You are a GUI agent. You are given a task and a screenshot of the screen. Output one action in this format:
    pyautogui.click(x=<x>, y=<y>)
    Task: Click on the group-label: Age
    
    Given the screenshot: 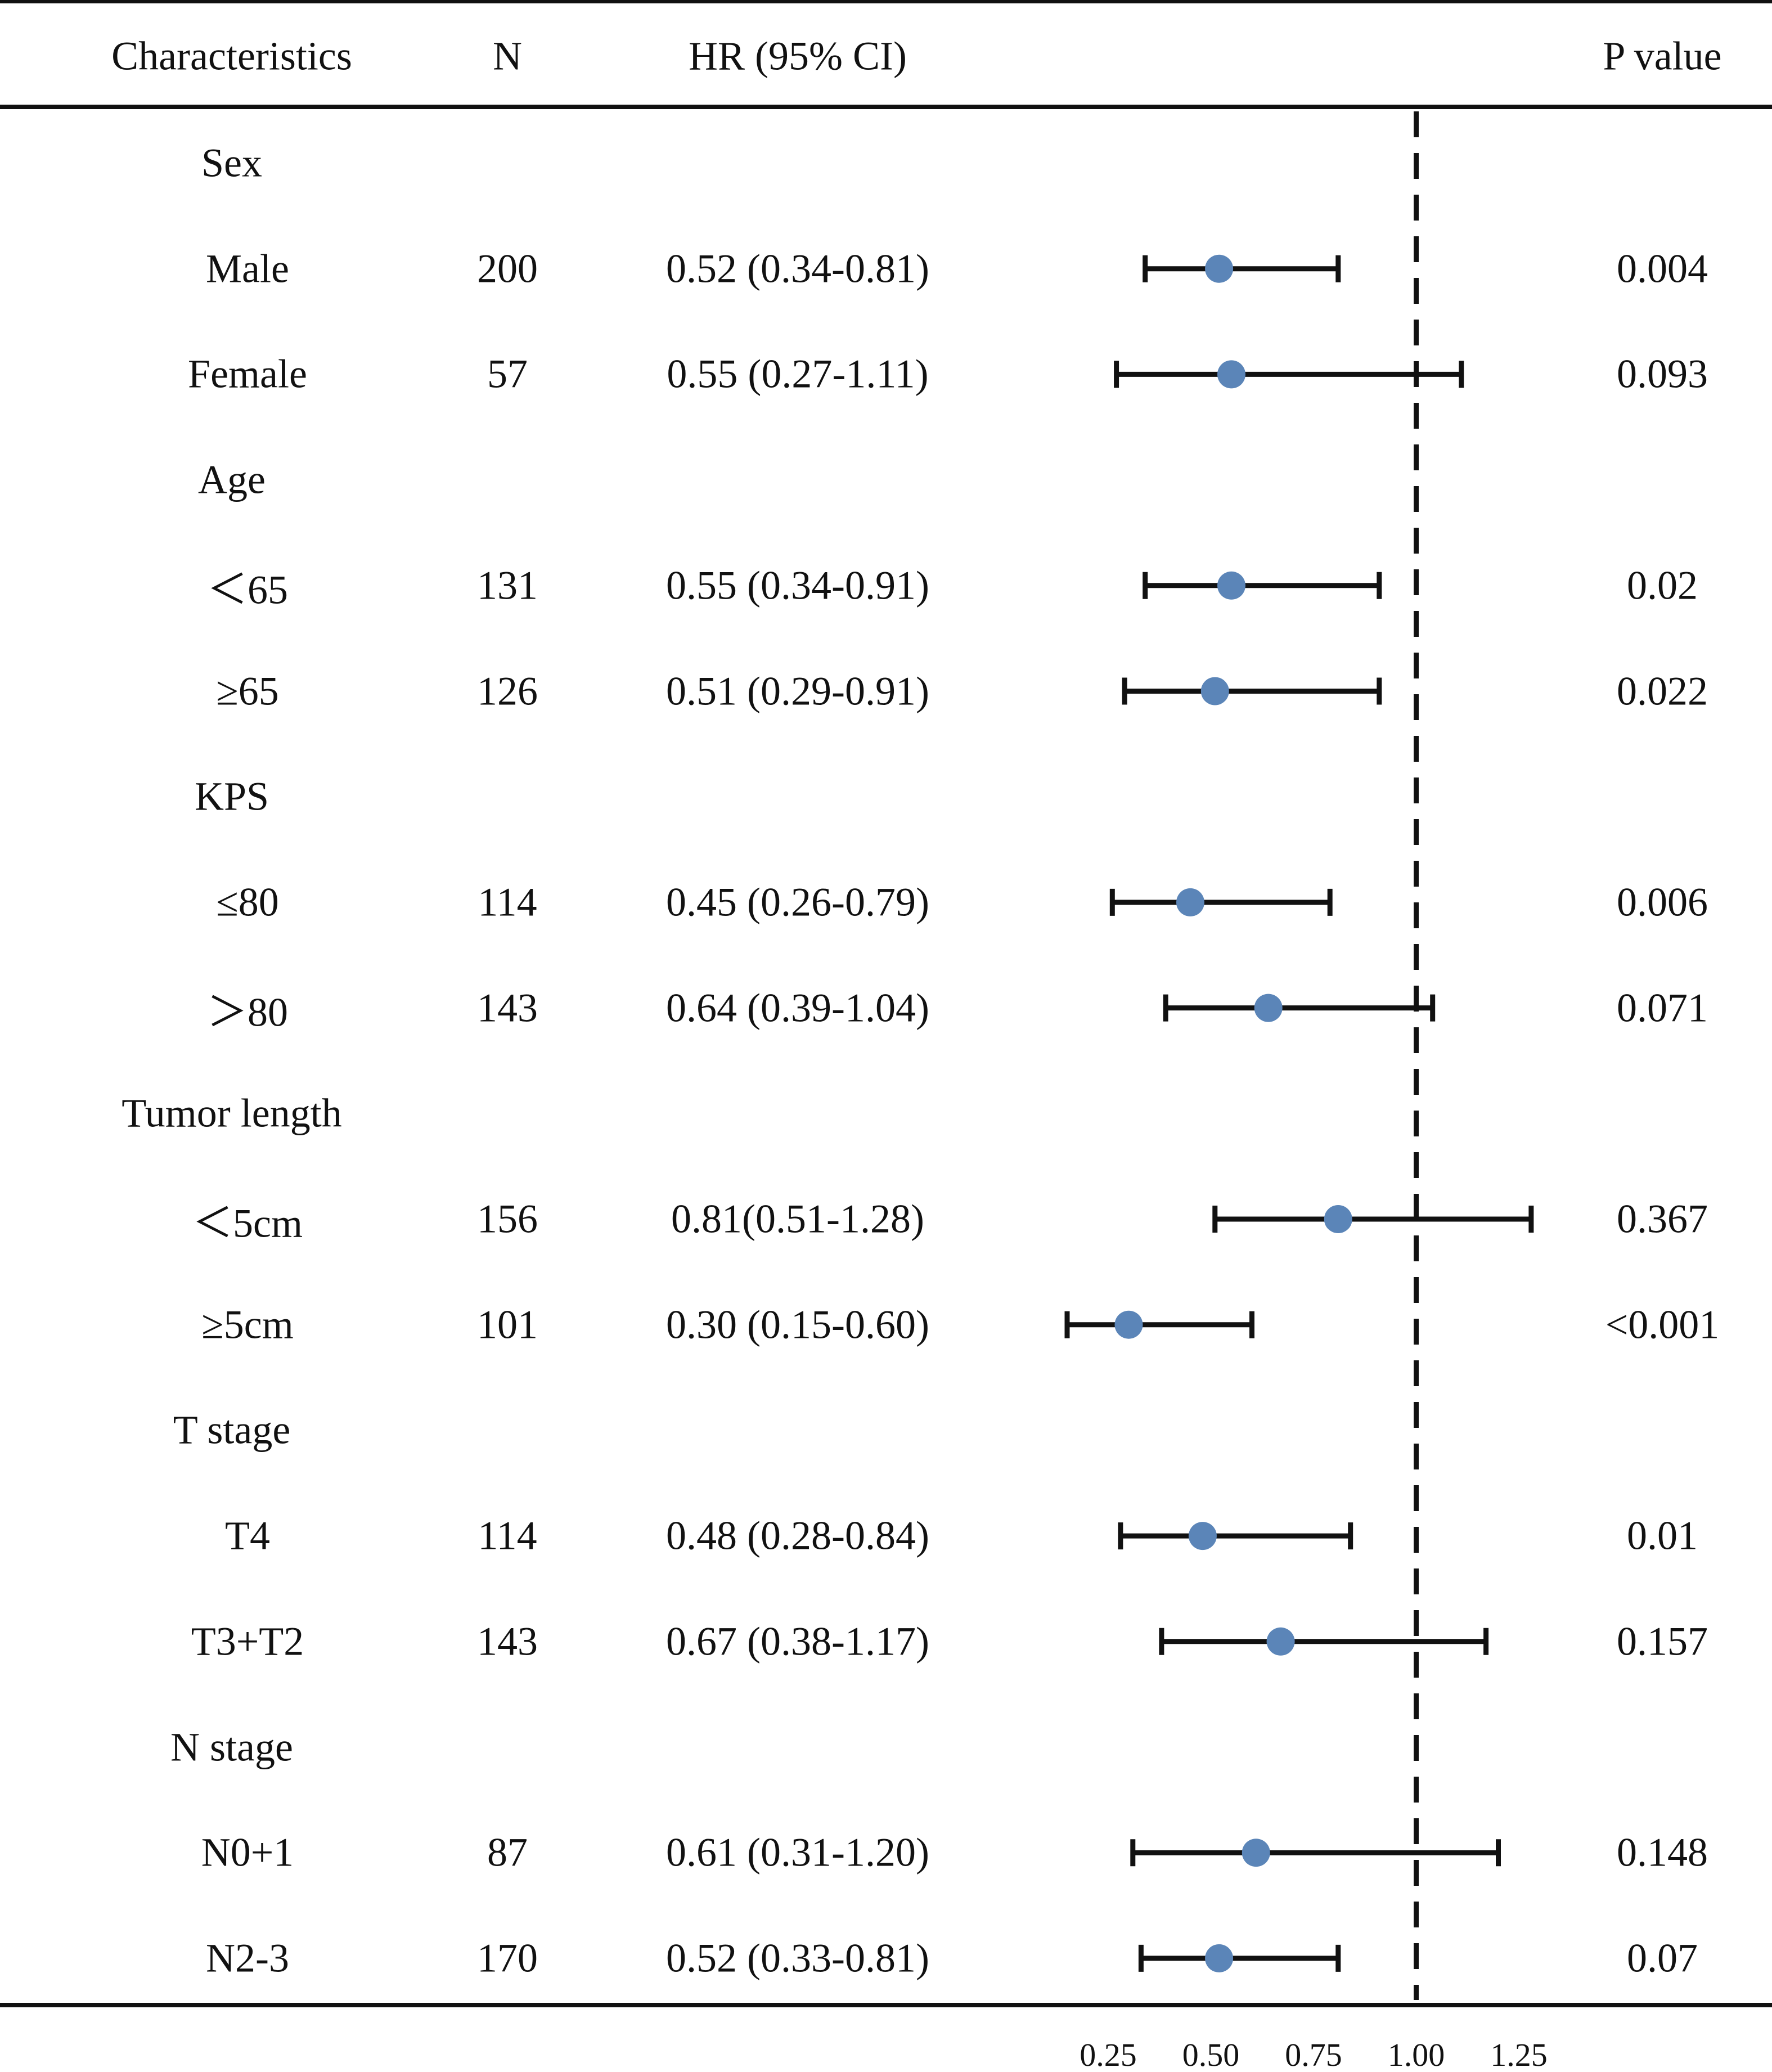 What is the action you would take?
    pyautogui.click(x=232, y=480)
    